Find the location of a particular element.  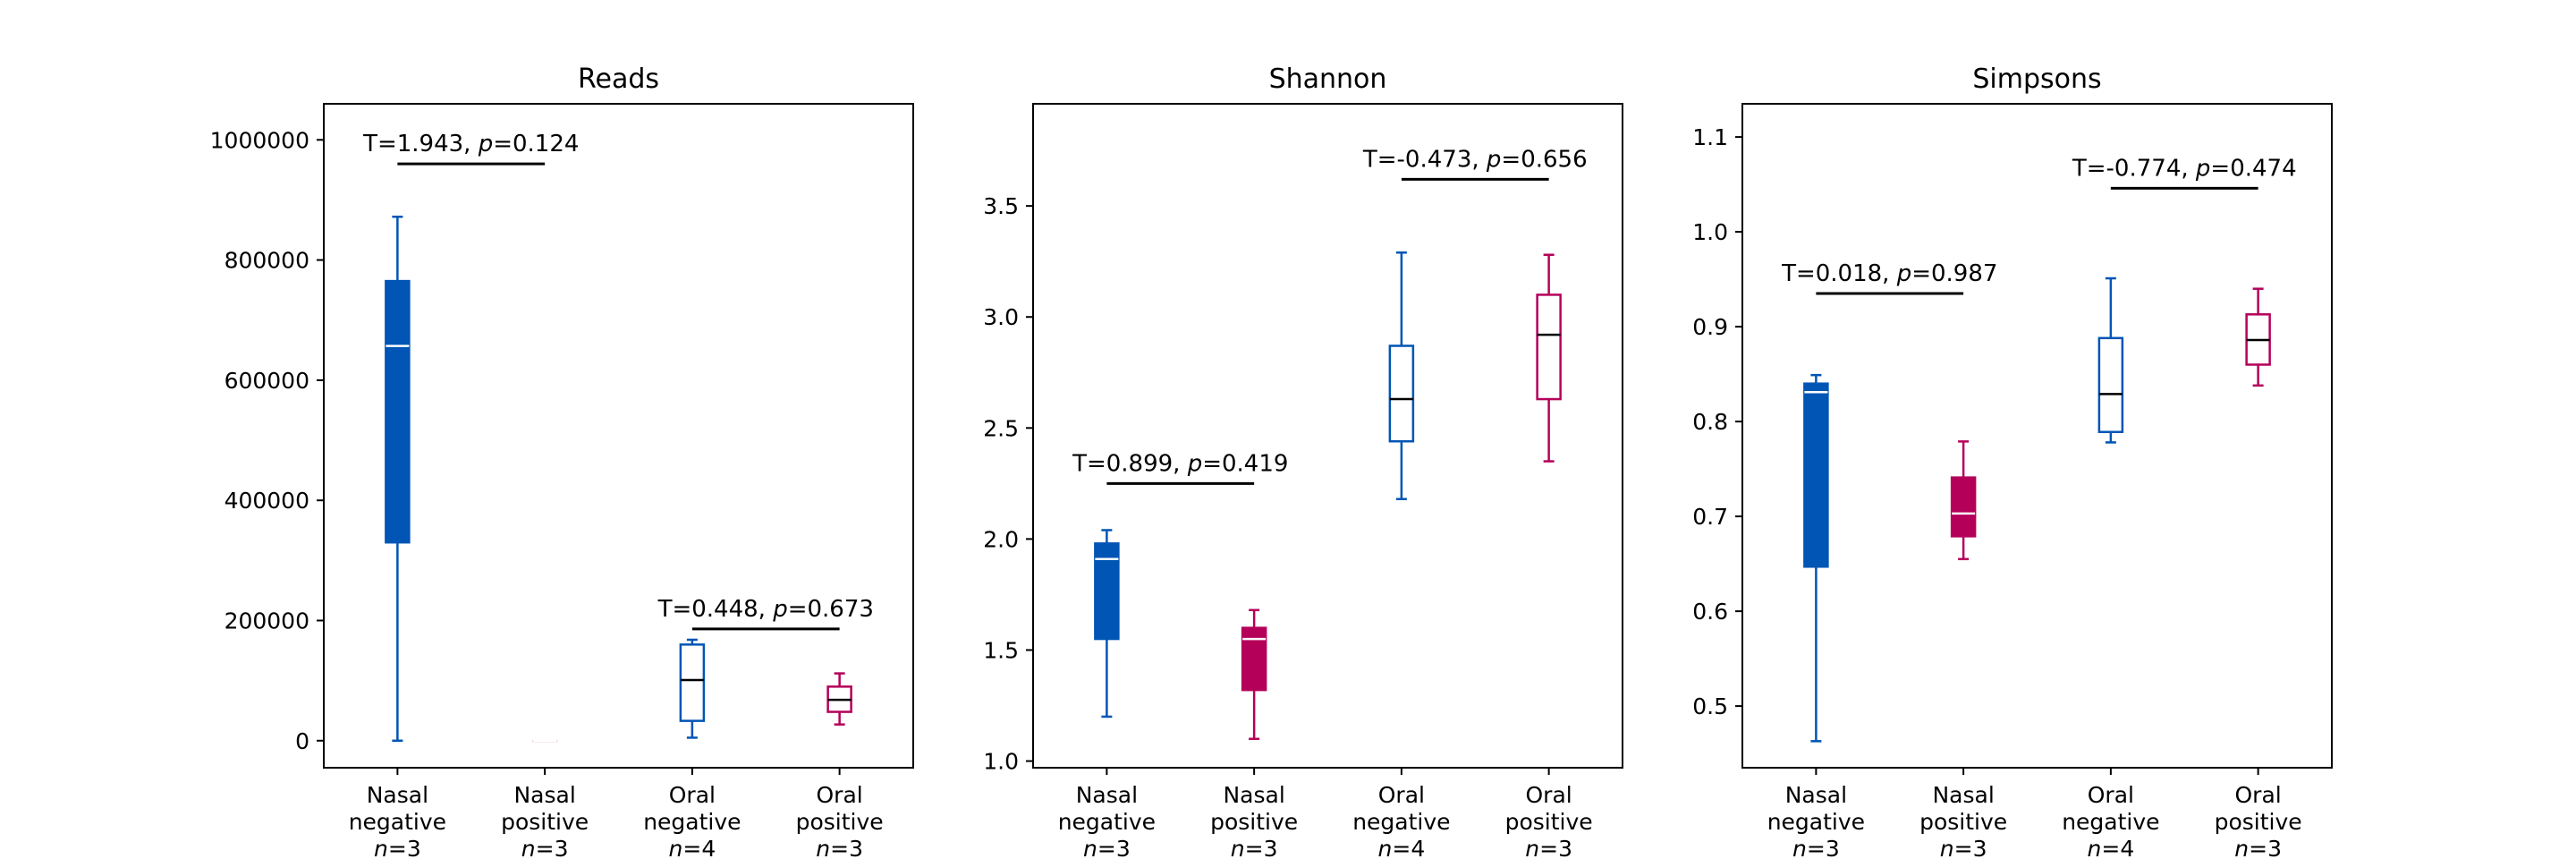

y-tick-label: 0.9 is located at coordinates (1710, 327).